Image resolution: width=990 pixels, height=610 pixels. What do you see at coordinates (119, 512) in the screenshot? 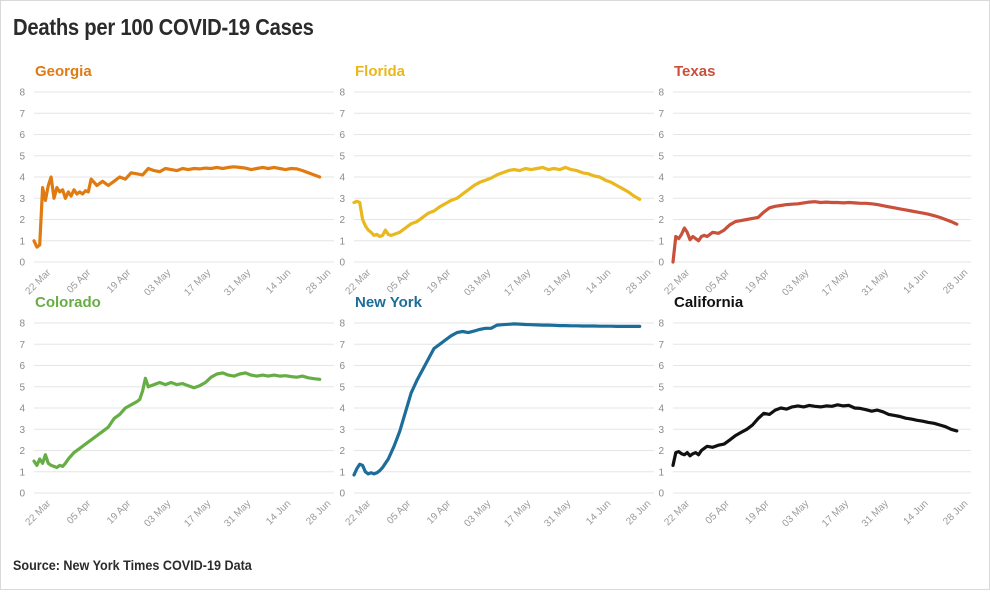
I see `x-tick-label-colorado-19-apr: 19 Apr` at bounding box center [119, 512].